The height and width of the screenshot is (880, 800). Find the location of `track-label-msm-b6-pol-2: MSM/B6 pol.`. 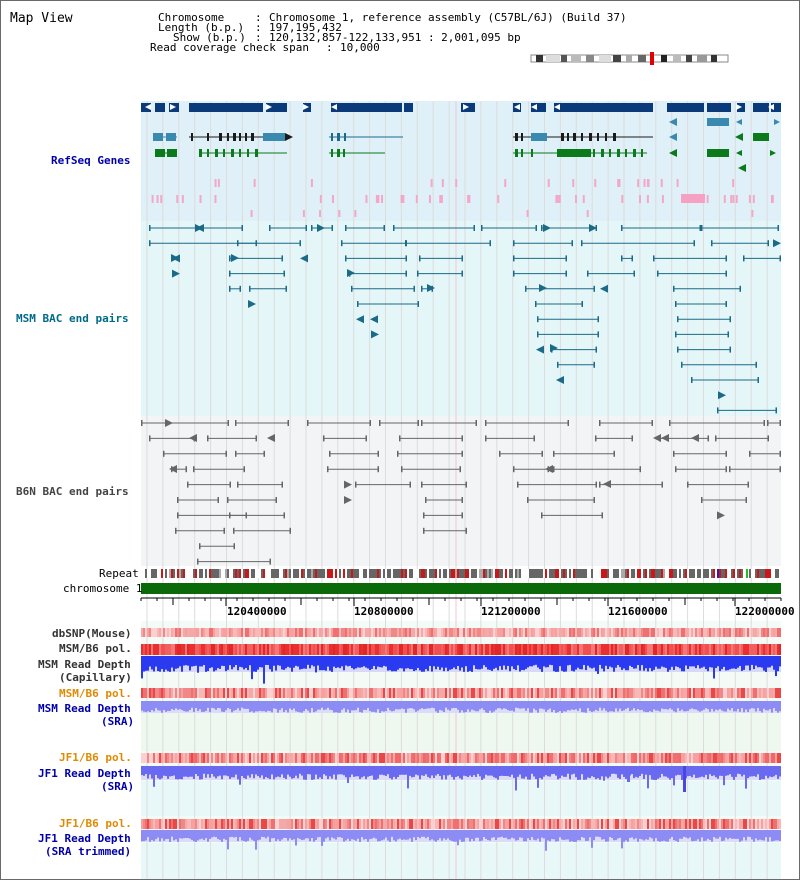

track-label-msm-b6-pol-2: MSM/B6 pol. is located at coordinates (95, 693).